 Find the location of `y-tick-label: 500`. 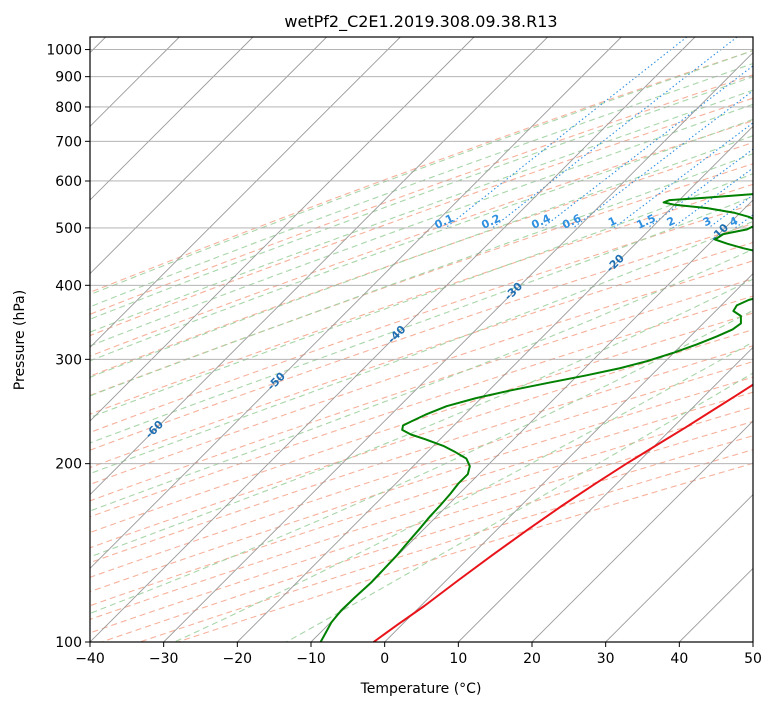

y-tick-label: 500 is located at coordinates (68, 229).